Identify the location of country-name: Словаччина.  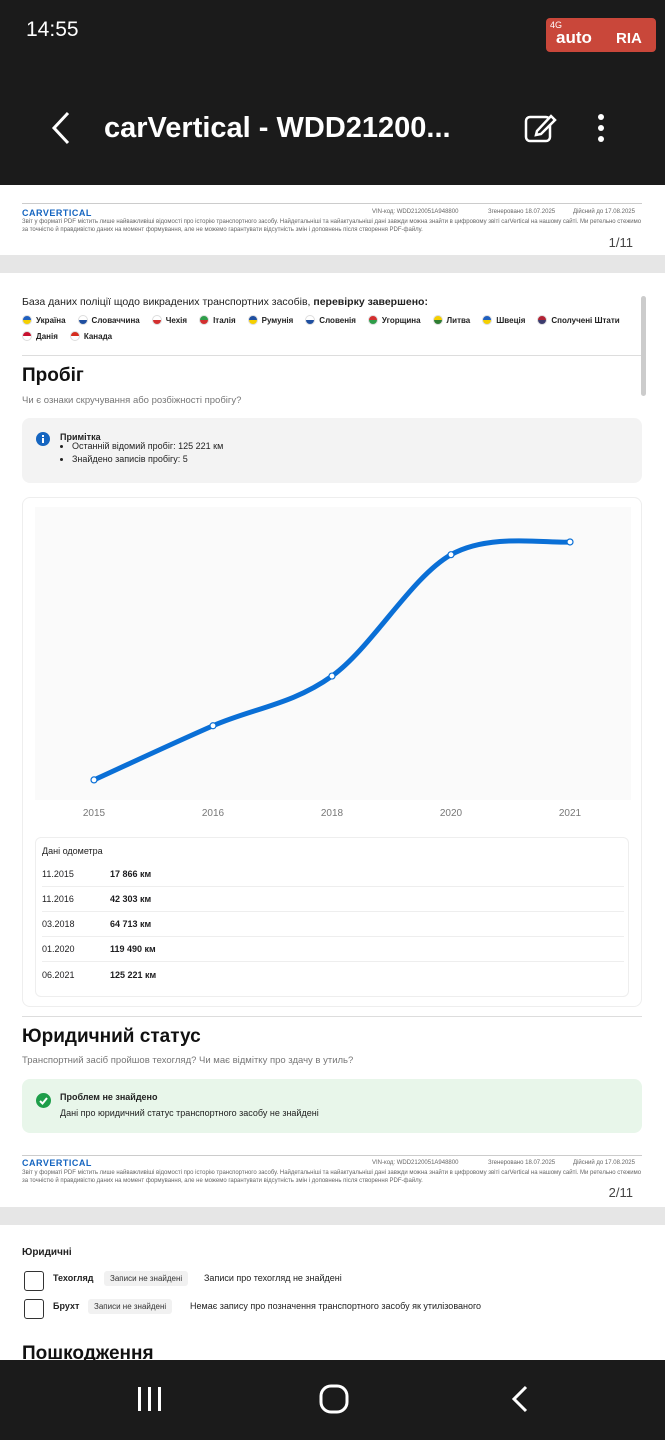
(115, 320).